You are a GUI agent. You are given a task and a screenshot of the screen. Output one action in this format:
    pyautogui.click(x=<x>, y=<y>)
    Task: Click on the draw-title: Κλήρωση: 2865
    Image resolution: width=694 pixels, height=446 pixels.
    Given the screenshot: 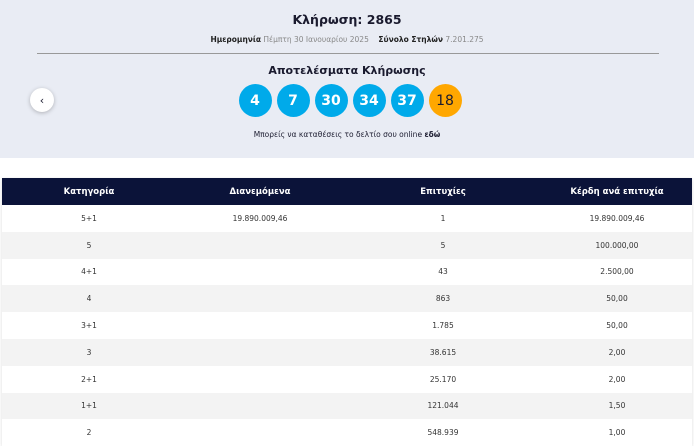 What is the action you would take?
    pyautogui.click(x=347, y=19)
    